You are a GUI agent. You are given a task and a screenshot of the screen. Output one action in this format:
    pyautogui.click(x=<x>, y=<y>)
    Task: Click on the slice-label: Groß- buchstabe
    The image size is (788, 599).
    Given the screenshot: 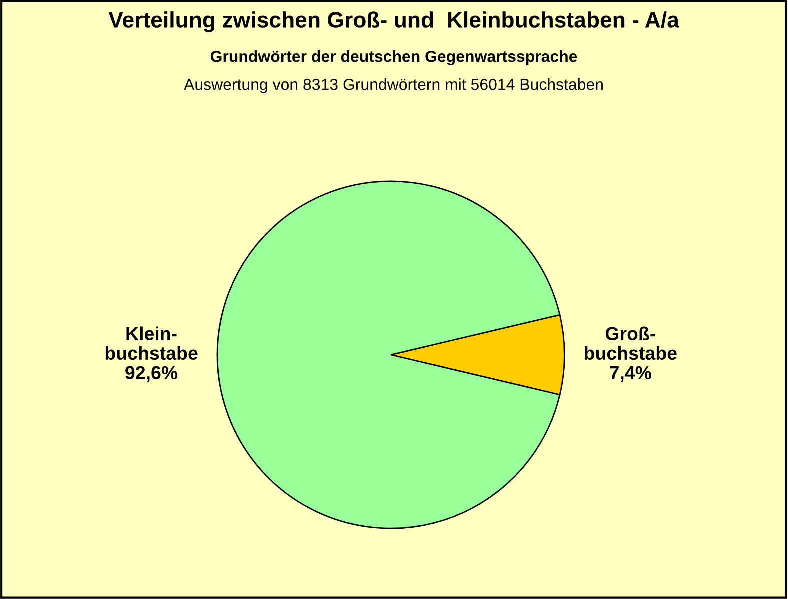 What is the action you would take?
    pyautogui.click(x=630, y=343)
    